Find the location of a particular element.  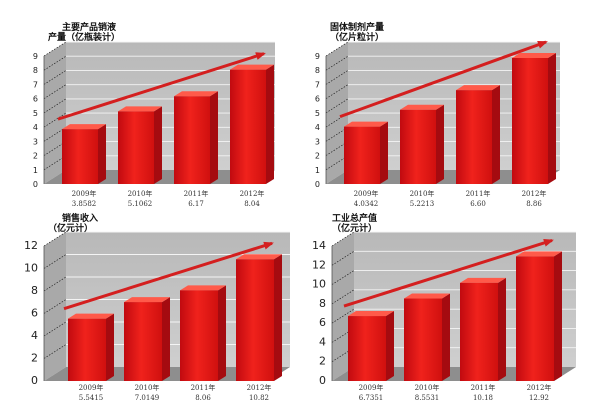

y-tick-label: 4 is located at coordinates (317, 127).